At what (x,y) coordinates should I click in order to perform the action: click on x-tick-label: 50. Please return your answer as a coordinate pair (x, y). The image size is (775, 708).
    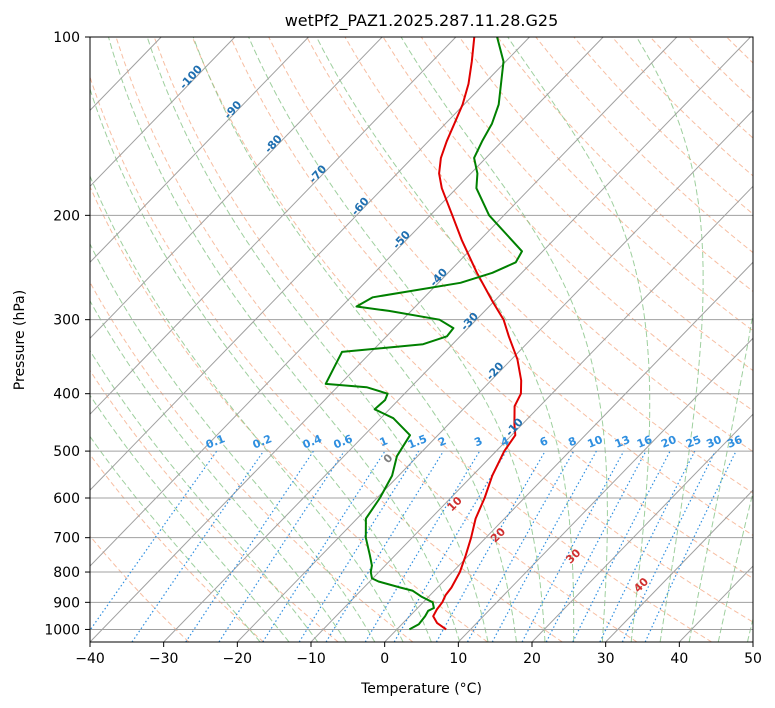
    Looking at the image, I should click on (753, 659).